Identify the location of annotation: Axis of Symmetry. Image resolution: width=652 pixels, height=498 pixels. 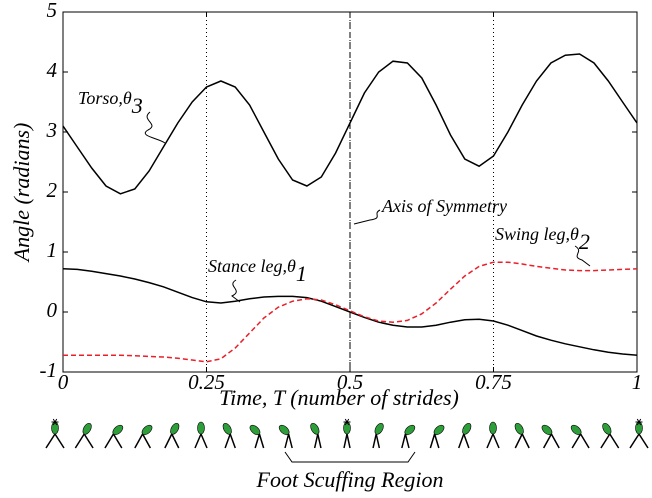
(444, 206).